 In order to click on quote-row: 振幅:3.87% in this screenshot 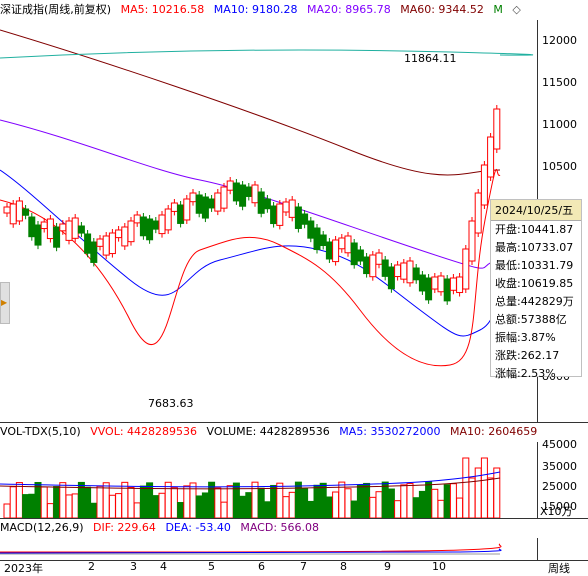, I will do `click(525, 337)`.